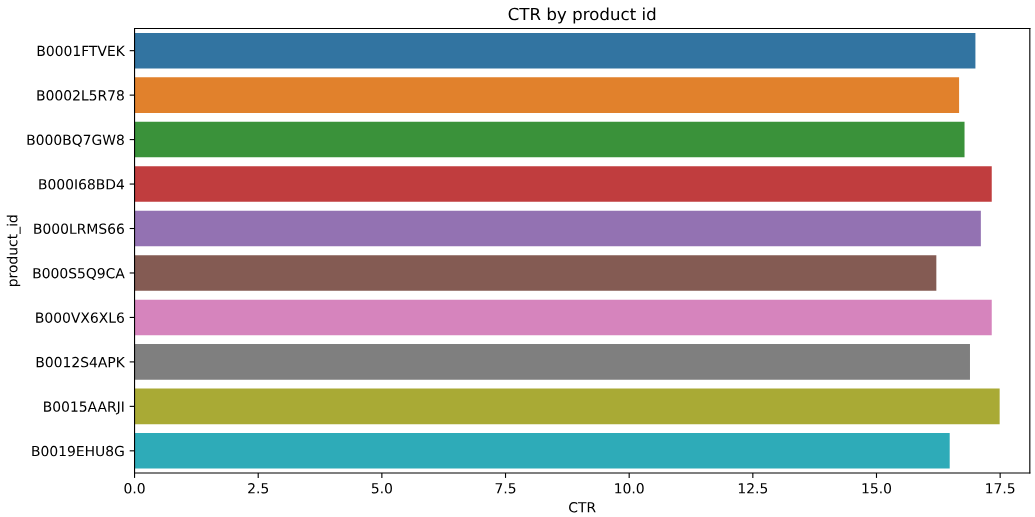 The width and height of the screenshot is (1035, 517). Describe the element at coordinates (84, 408) in the screenshot. I see `y-tick-label: B0015AARJI` at that location.